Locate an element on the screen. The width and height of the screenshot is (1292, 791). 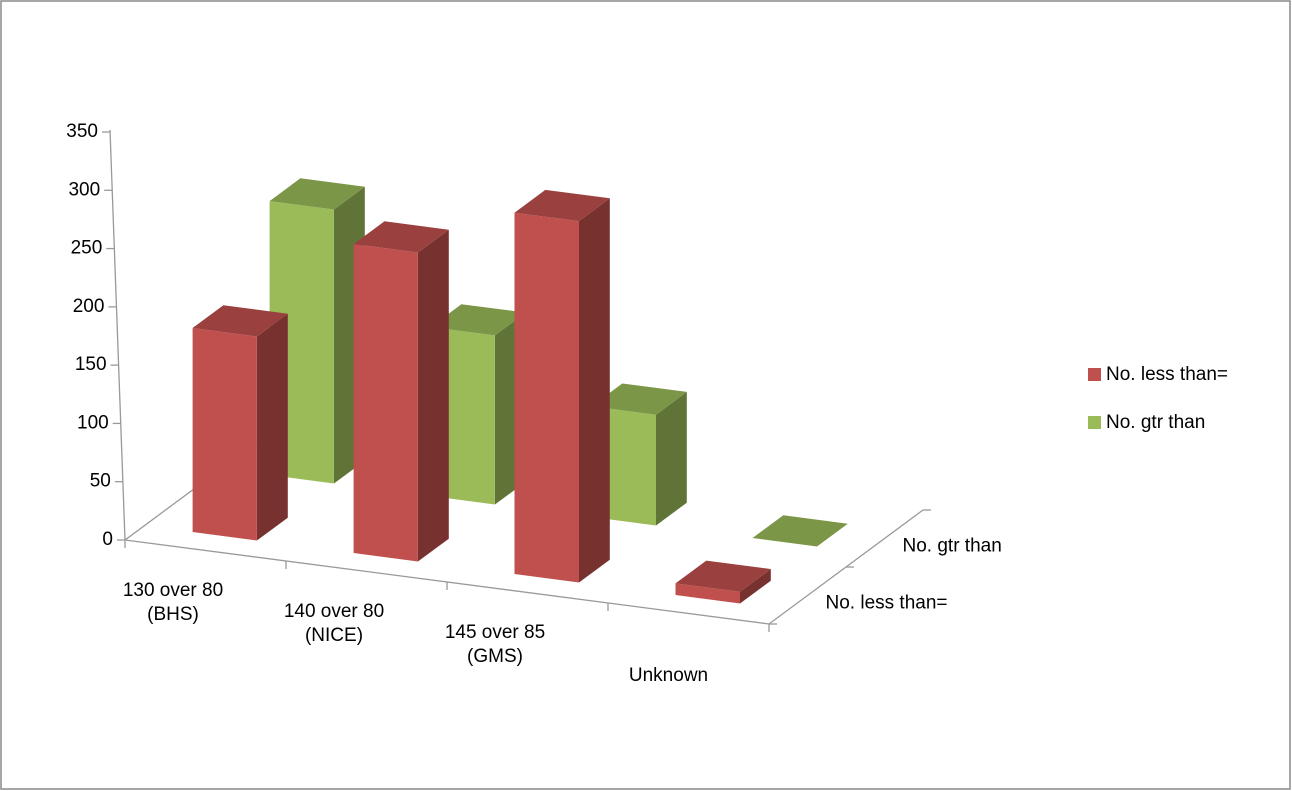
x-tick-label: 130 over 80 (BHS) is located at coordinates (173, 602).